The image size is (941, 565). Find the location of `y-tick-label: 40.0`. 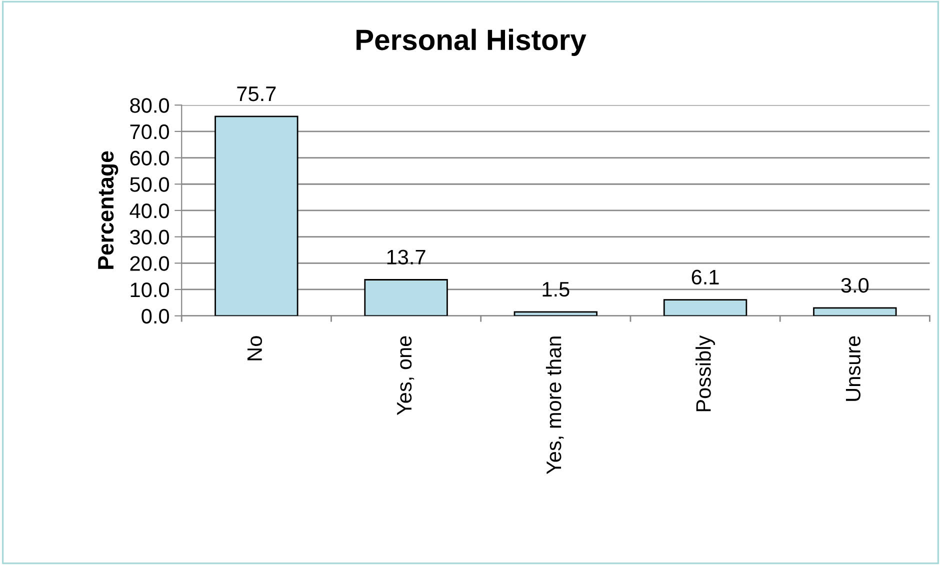

y-tick-label: 40.0 is located at coordinates (149, 210).